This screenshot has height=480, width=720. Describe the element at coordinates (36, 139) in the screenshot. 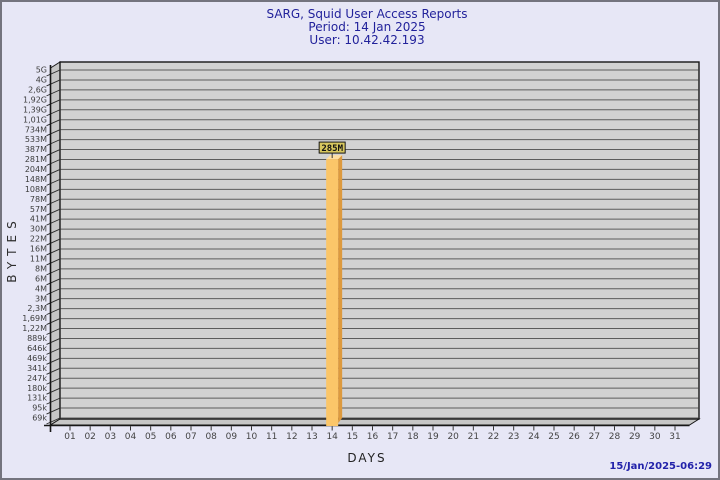

I see `svg-text: 533M` at that location.